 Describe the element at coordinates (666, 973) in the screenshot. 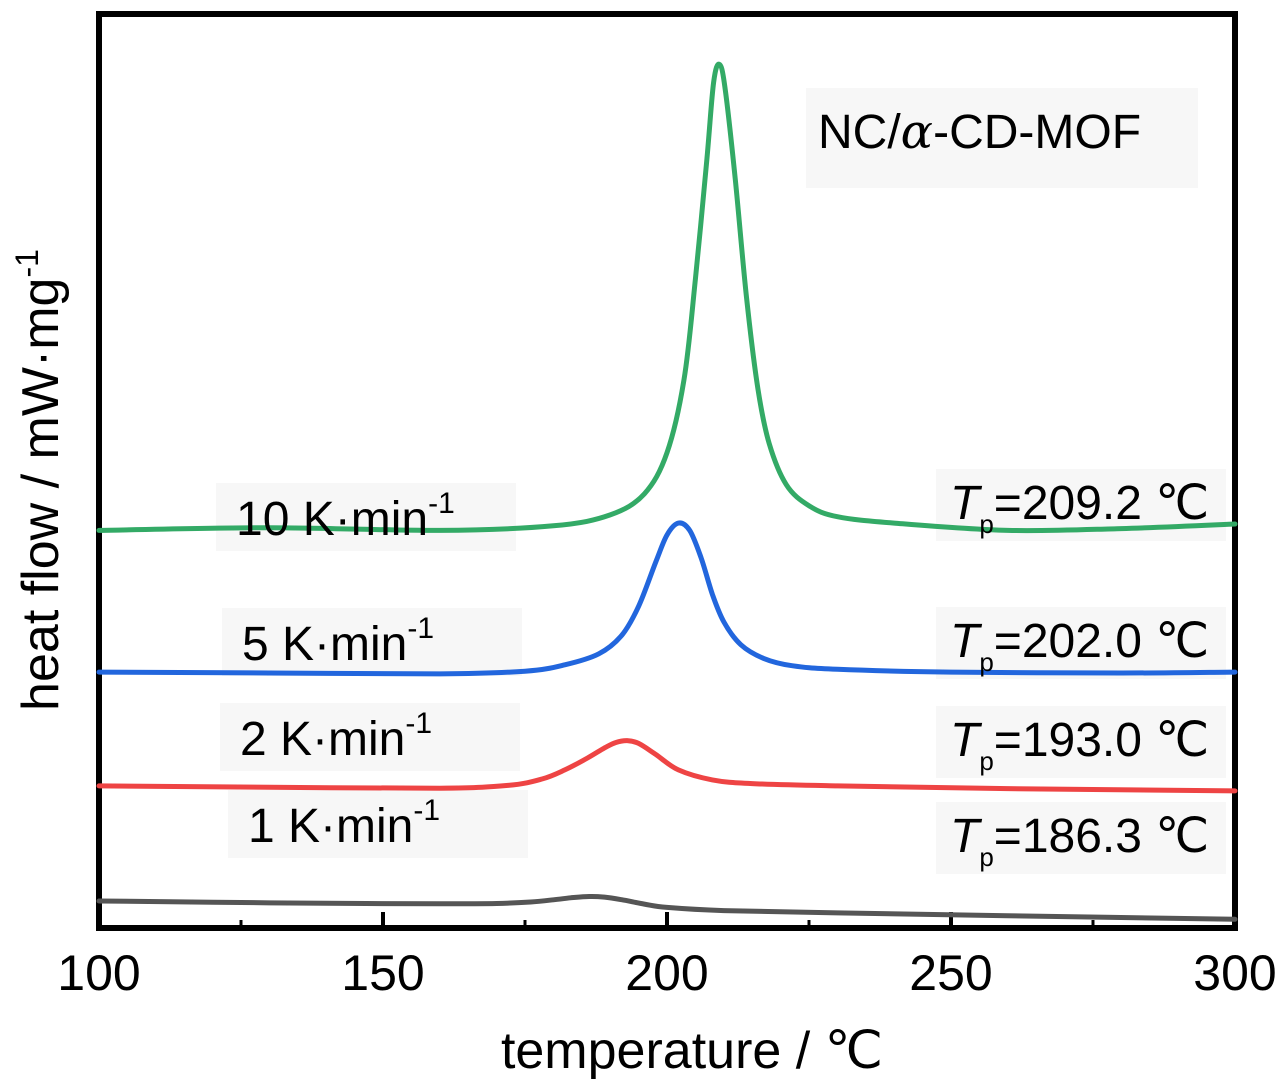

I see `x-tick-label: 200` at that location.